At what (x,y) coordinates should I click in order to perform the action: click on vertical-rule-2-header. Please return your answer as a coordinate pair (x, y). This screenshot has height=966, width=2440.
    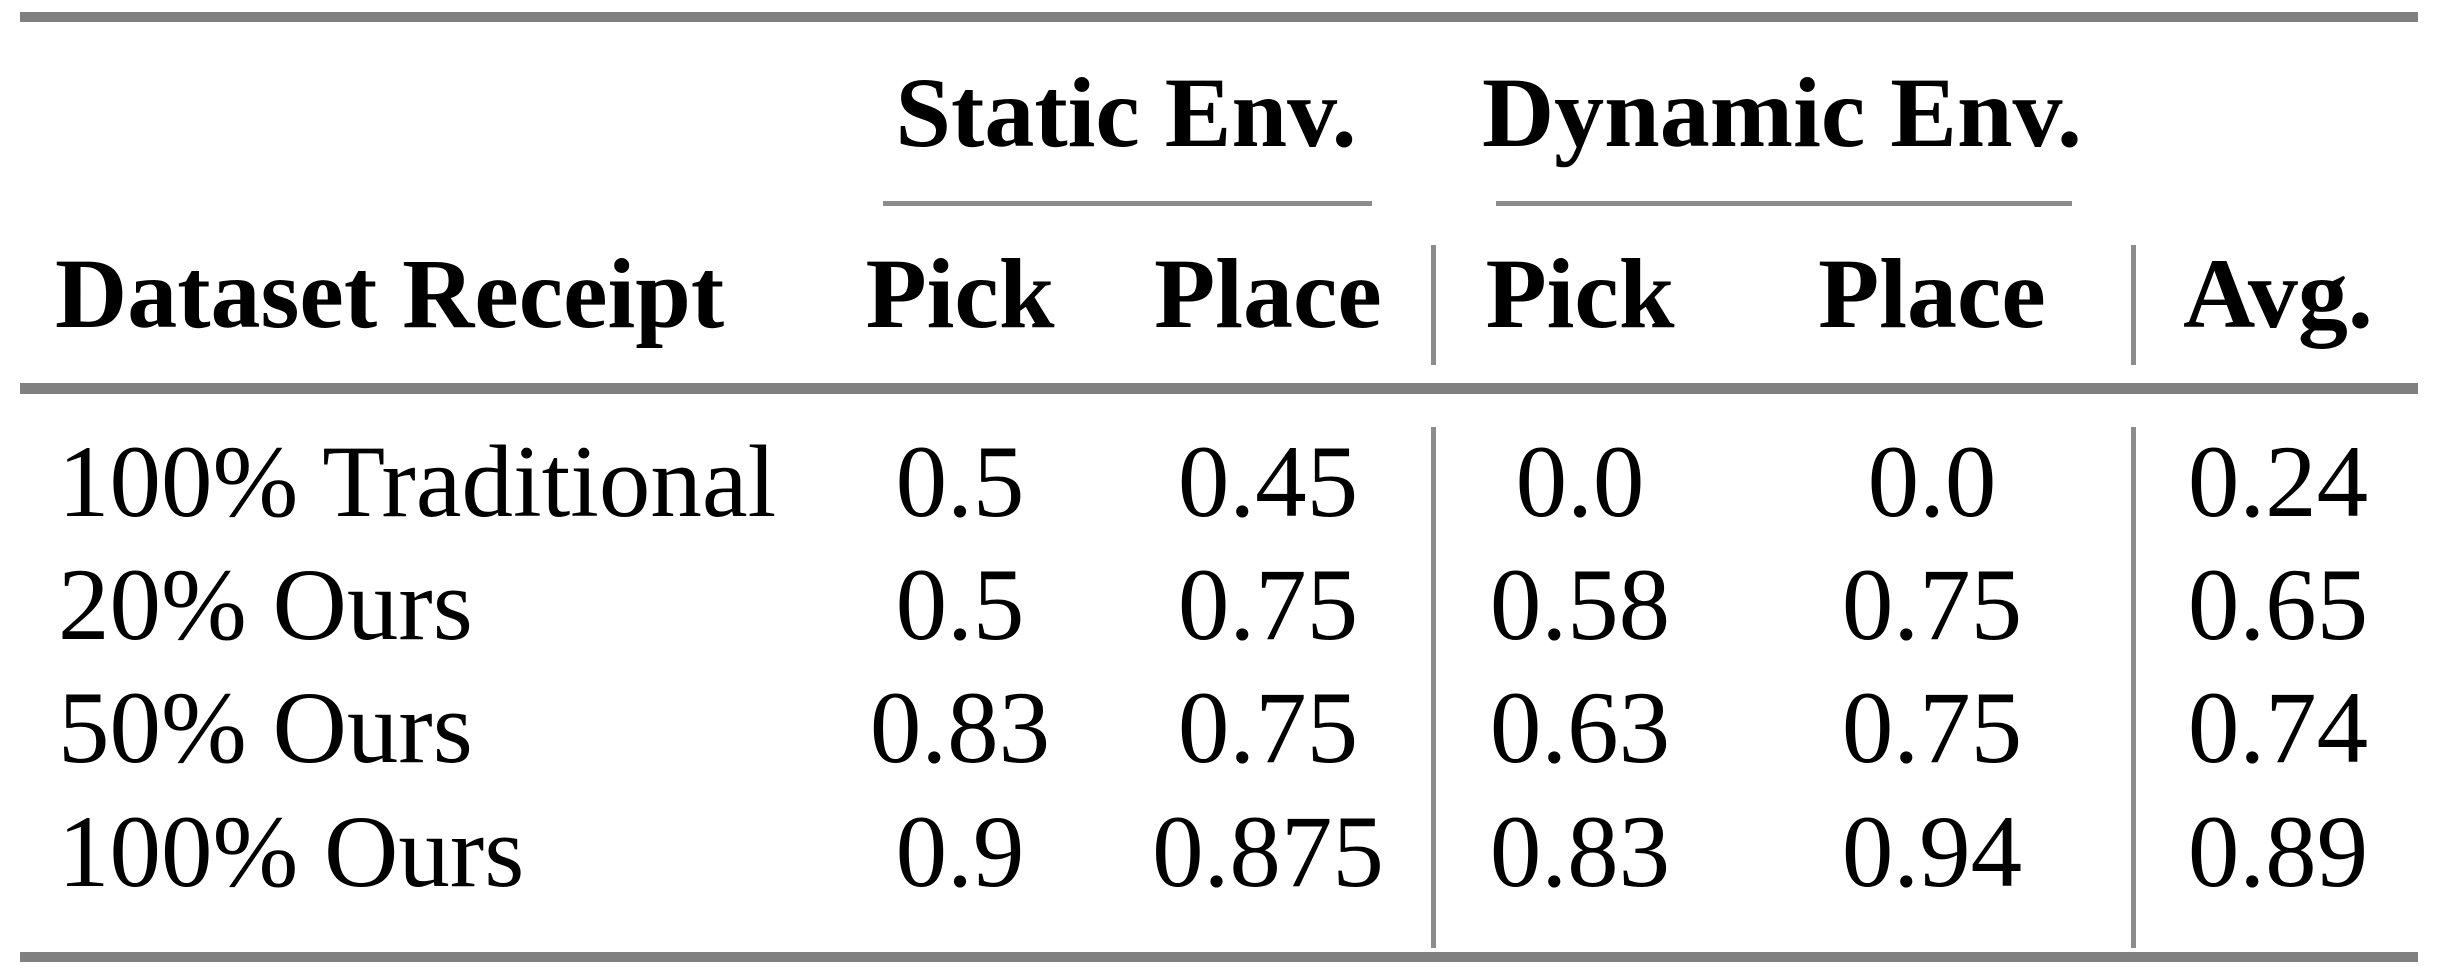
    Looking at the image, I should click on (2133, 305).